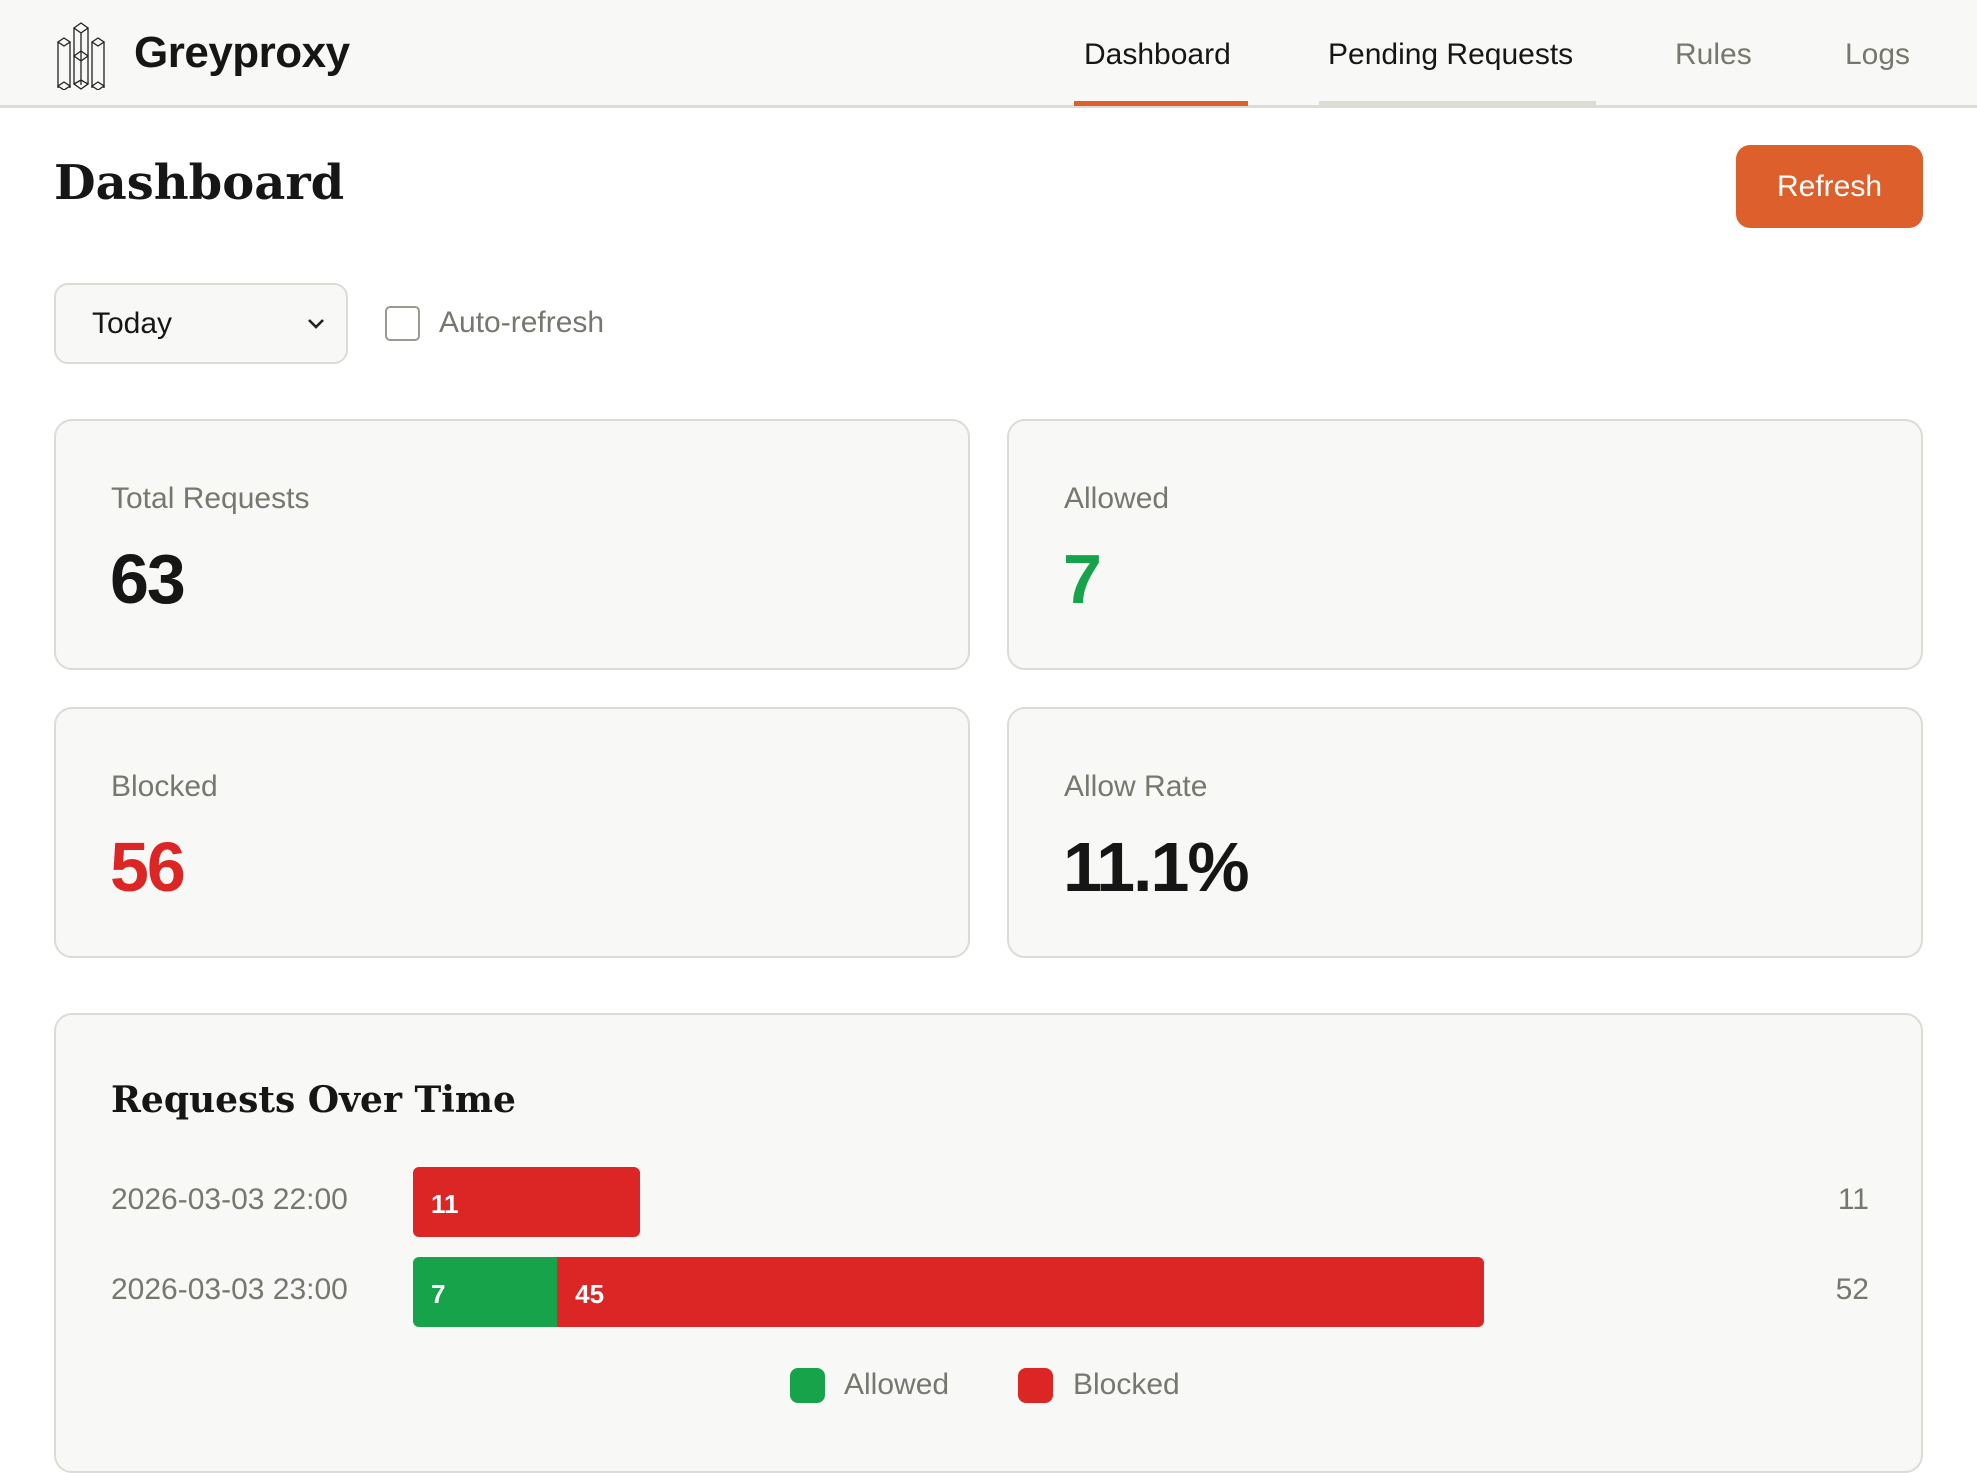 The width and height of the screenshot is (1977, 1473). I want to click on stat-card-allow-rate: Allow Rate 11.1%, so click(1465, 832).